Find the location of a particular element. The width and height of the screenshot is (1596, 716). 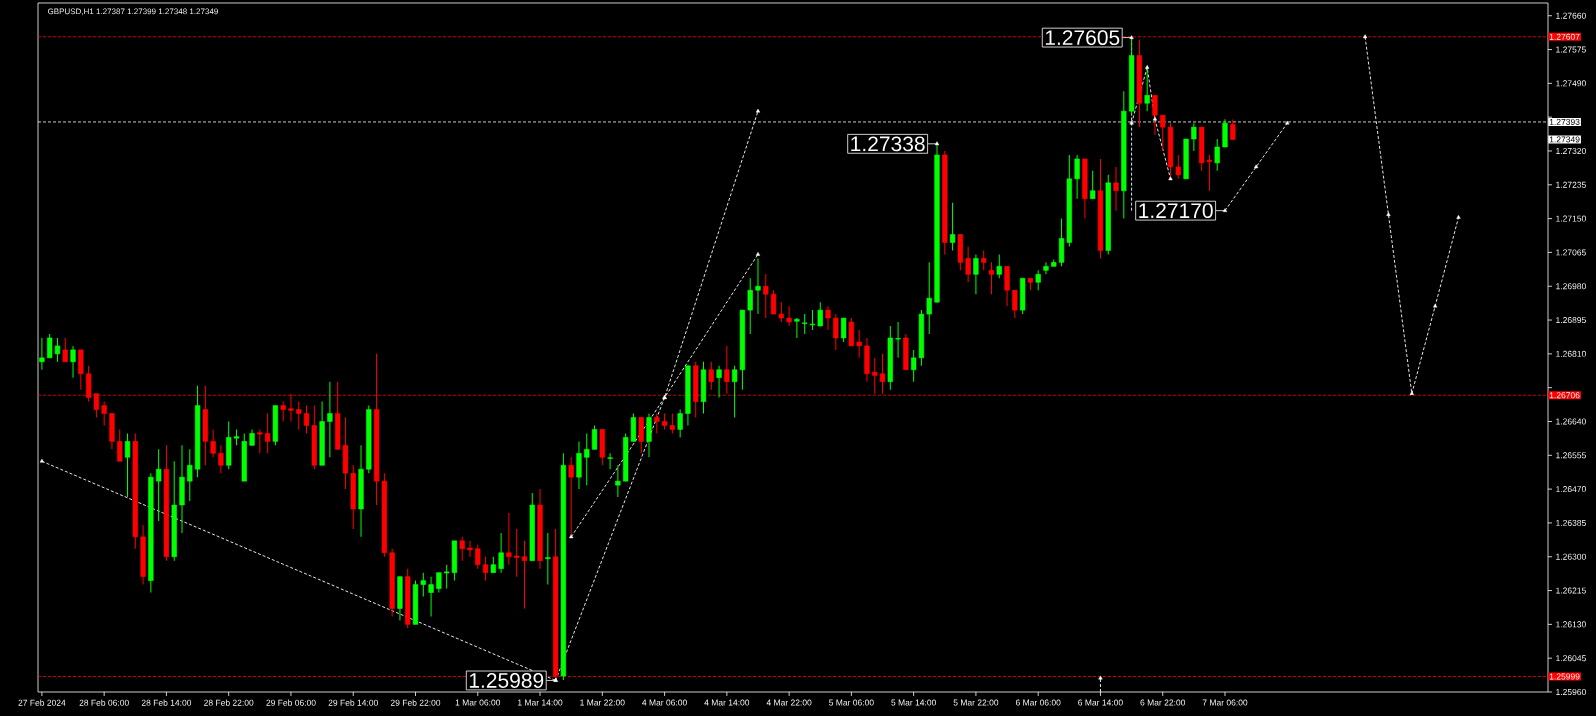

x-tick-label: 1 Mar 06:00 is located at coordinates (478, 702).